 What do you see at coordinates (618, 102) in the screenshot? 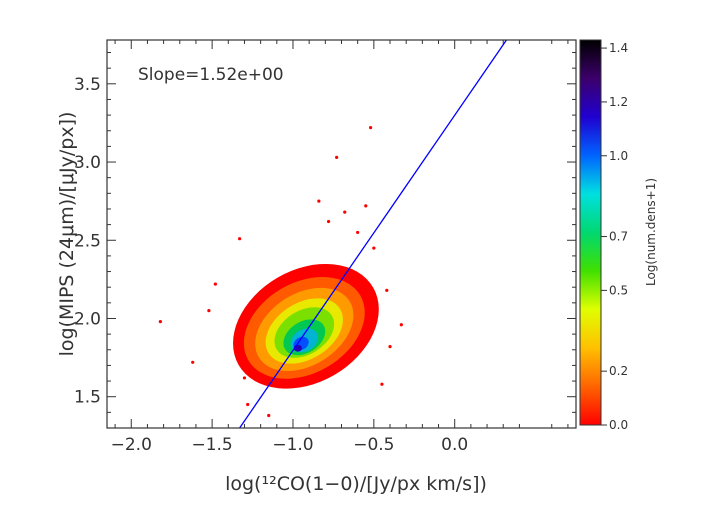
I see `colorbar-tick-label: 1.2` at bounding box center [618, 102].